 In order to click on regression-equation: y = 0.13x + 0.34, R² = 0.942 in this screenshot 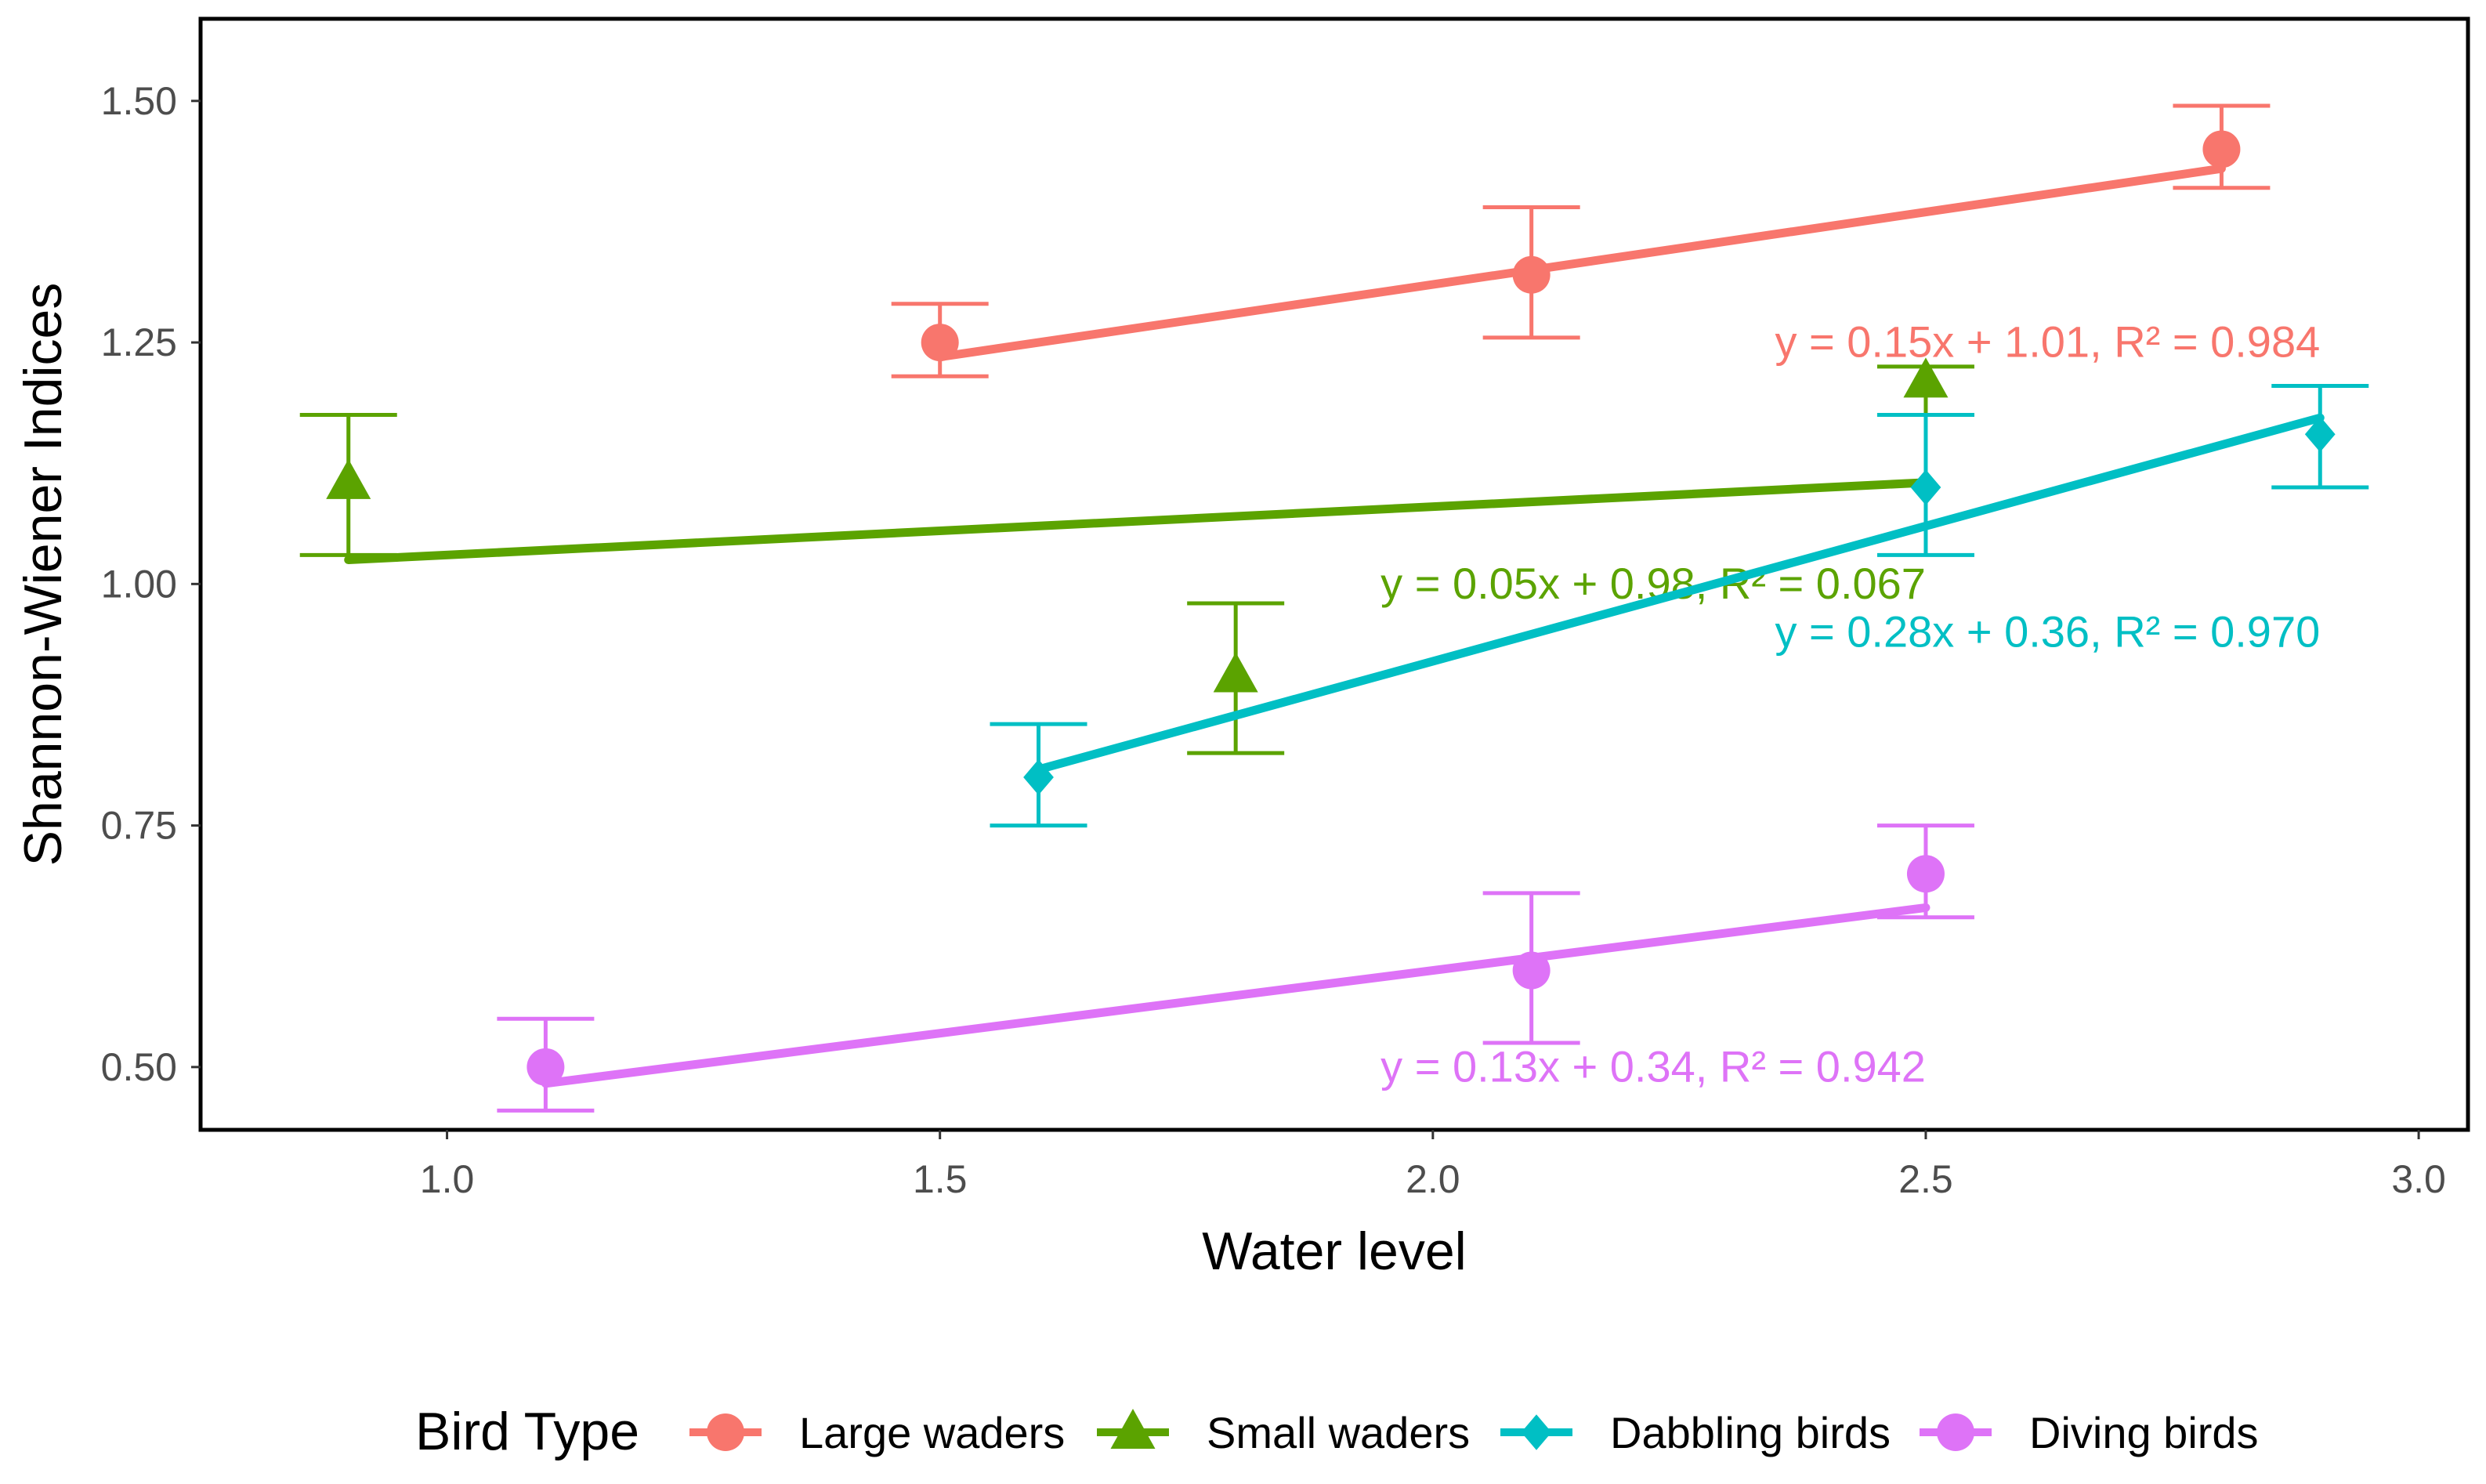, I will do `click(1653, 1066)`.